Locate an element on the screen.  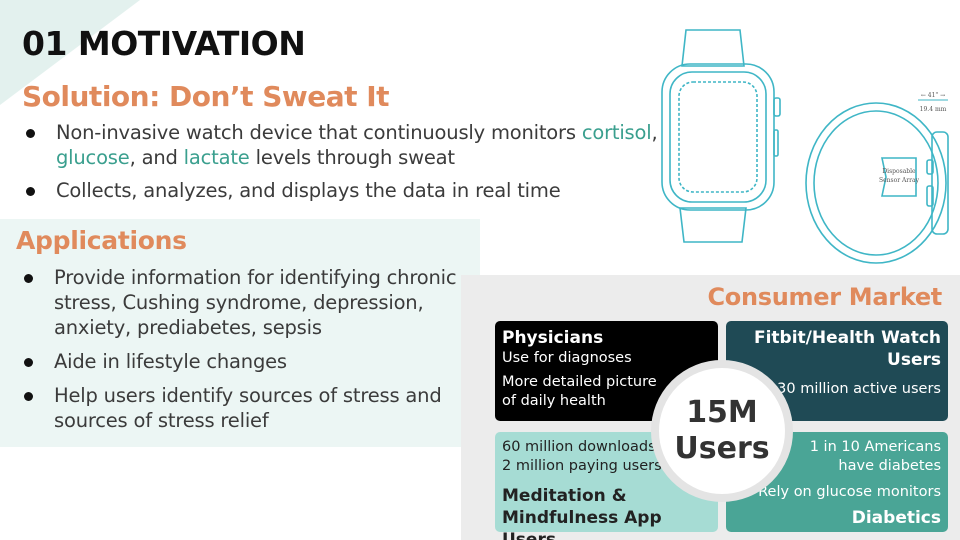
slide-title: 01 MOTIVATION is located at coordinates (164, 43).